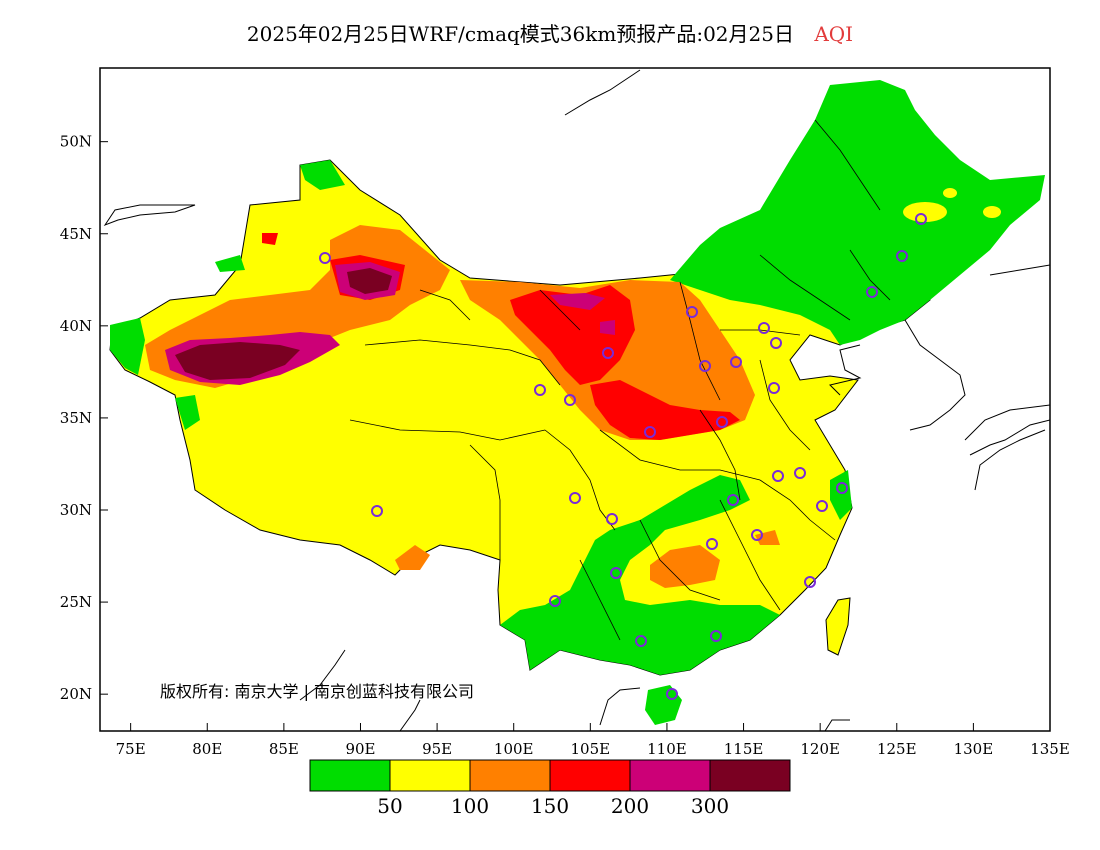 This screenshot has width=1100, height=850. What do you see at coordinates (640, 575) in the screenshot?
I see `region-aqi-green-south` at bounding box center [640, 575].